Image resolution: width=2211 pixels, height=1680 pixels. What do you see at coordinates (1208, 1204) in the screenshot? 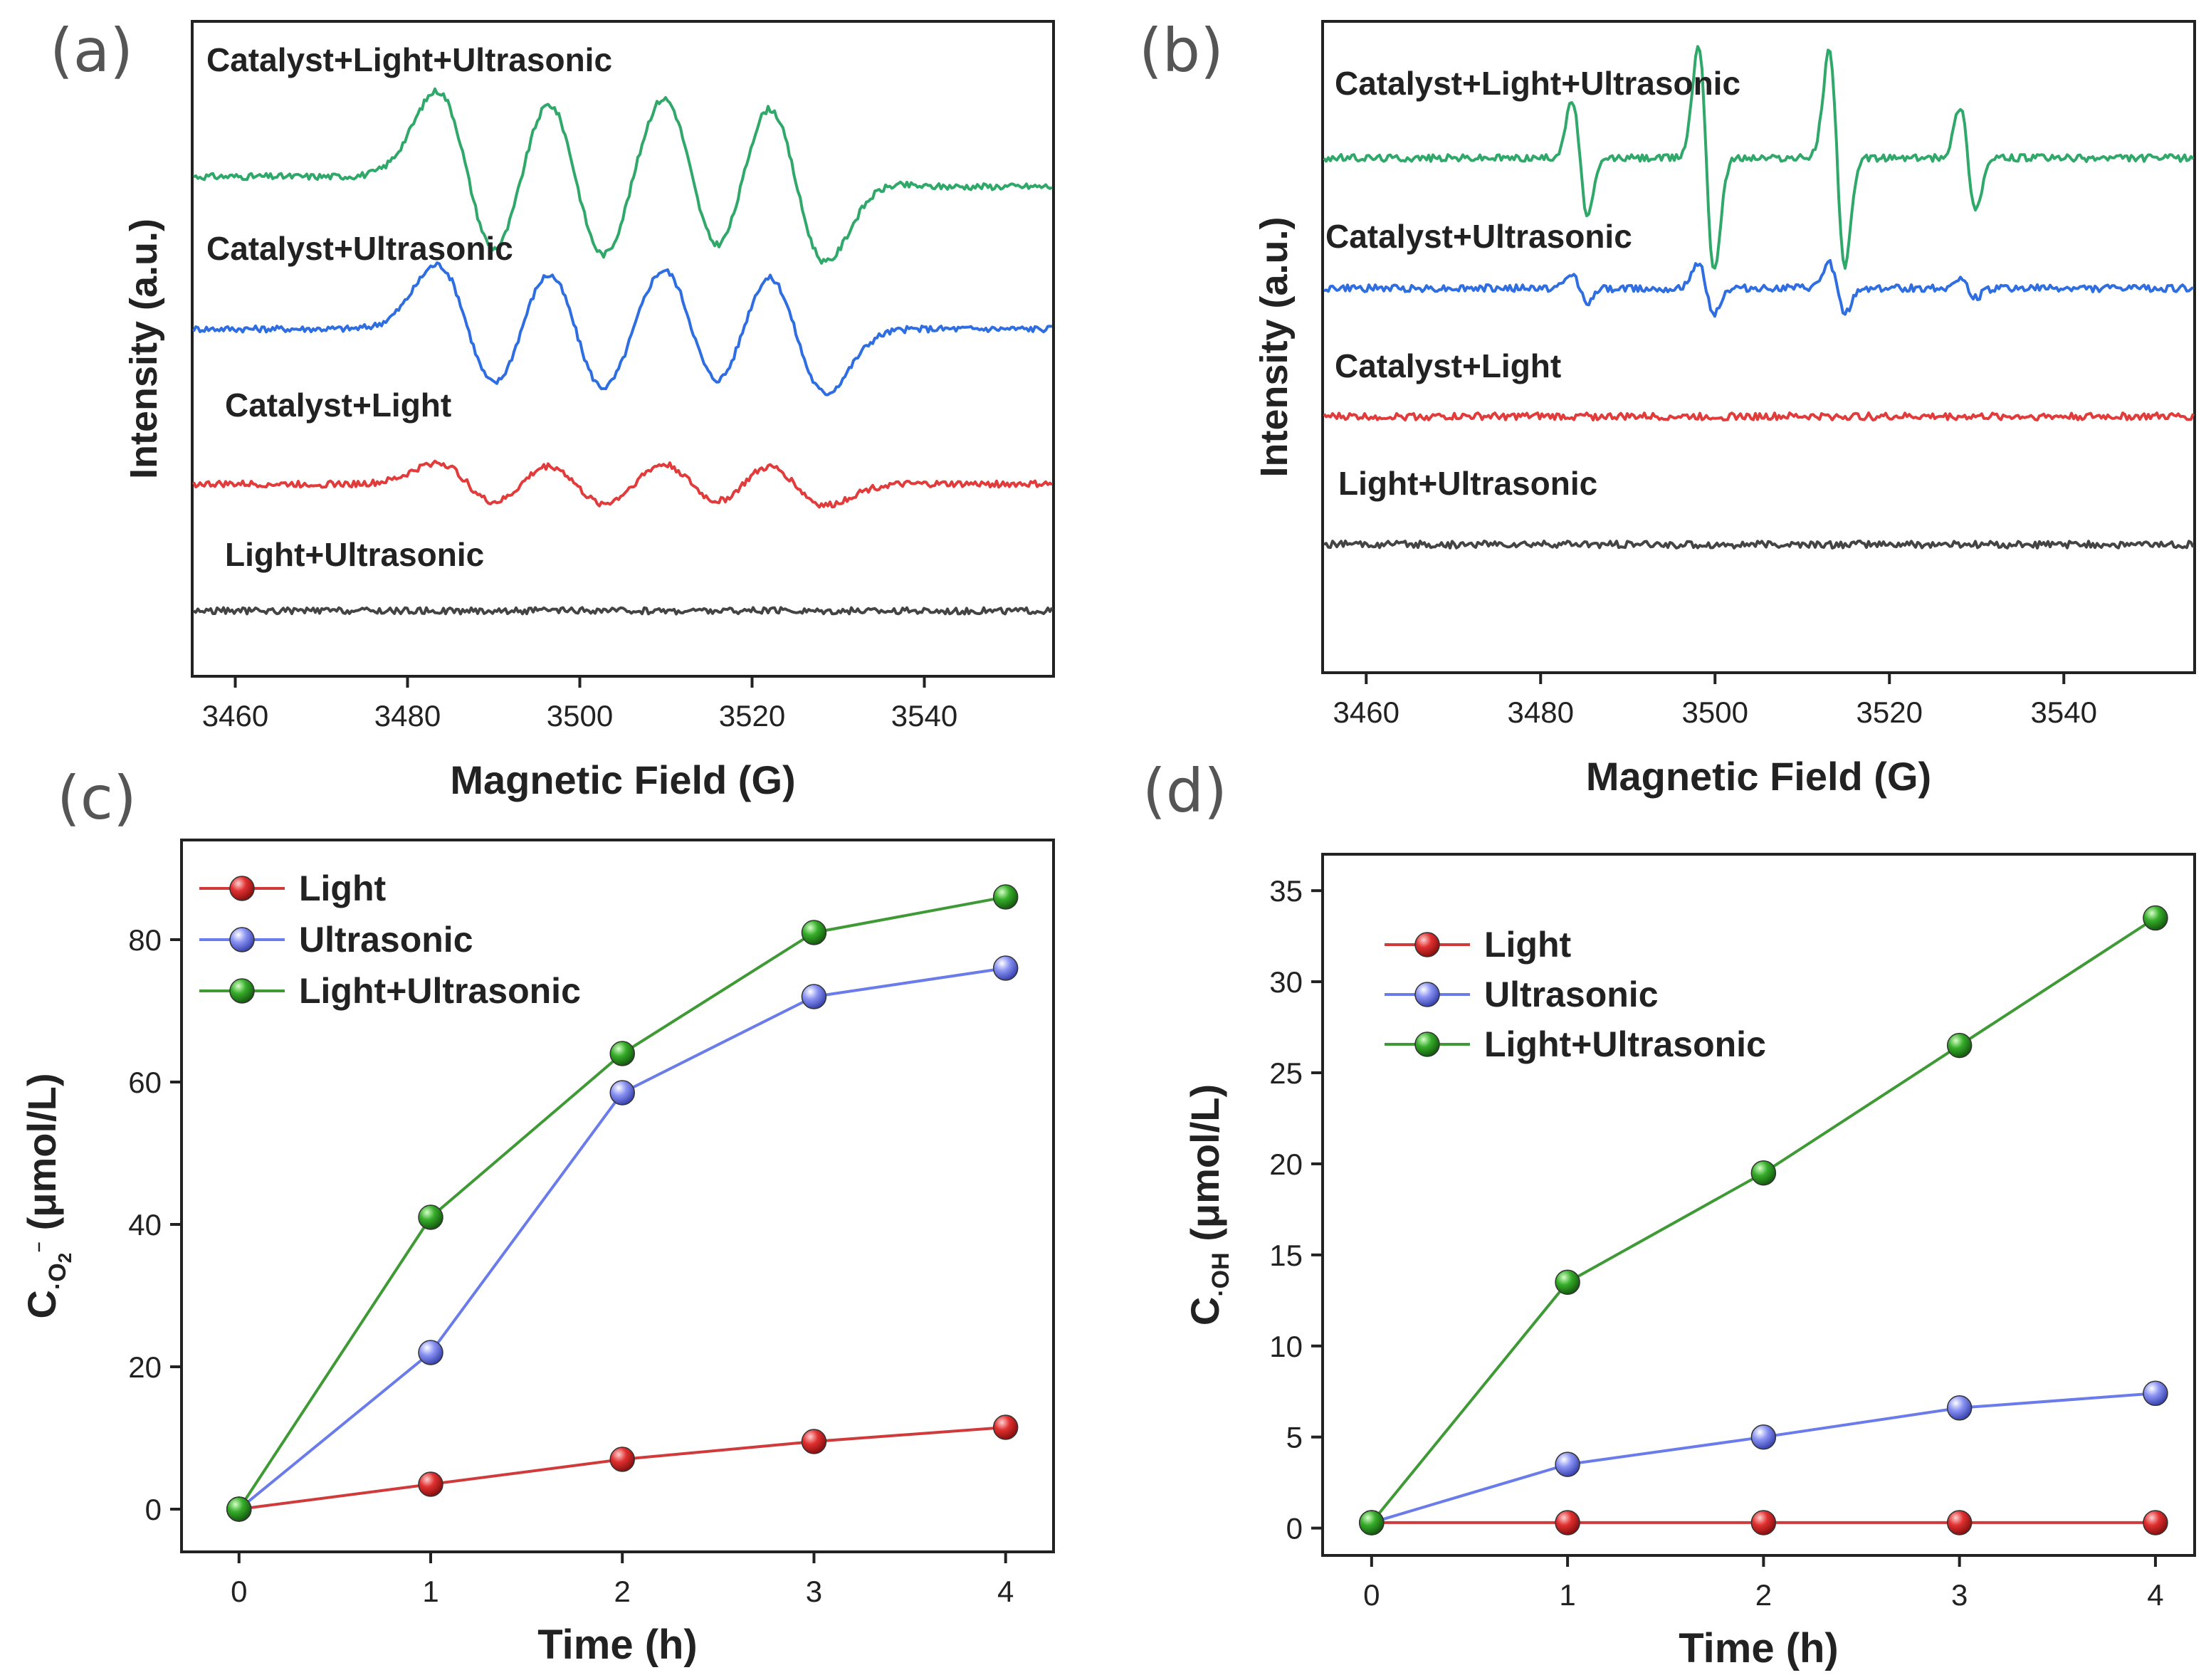
I see `y-axis-label: C·OH (μmol/L)` at bounding box center [1208, 1204].